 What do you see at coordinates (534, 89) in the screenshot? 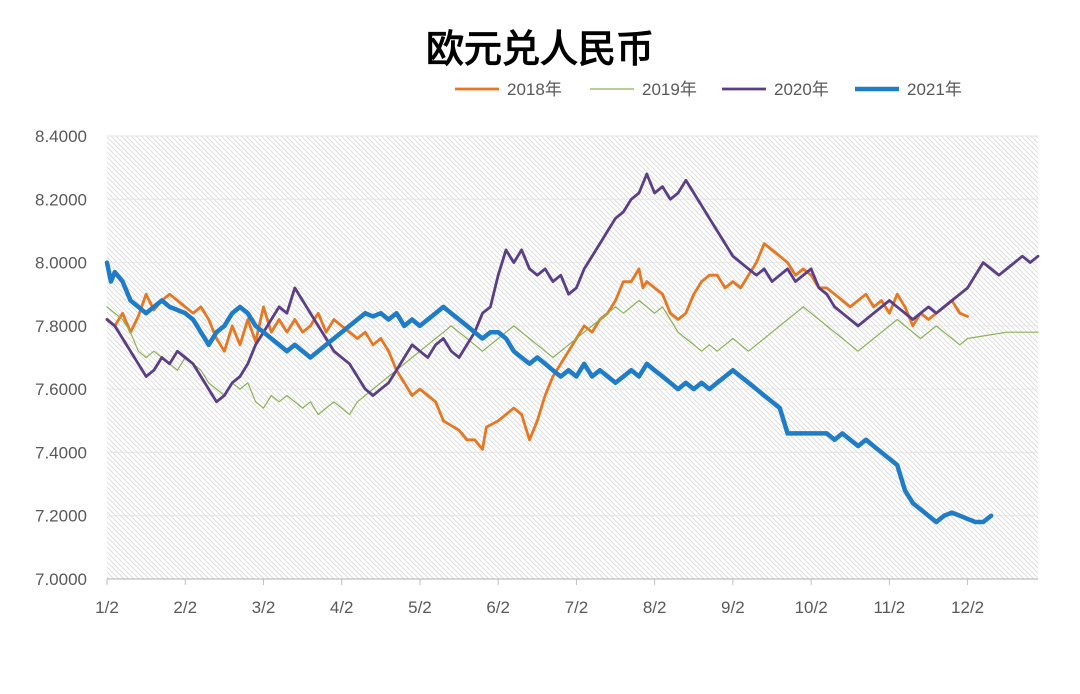
I see `legend-label: 2018年` at bounding box center [534, 89].